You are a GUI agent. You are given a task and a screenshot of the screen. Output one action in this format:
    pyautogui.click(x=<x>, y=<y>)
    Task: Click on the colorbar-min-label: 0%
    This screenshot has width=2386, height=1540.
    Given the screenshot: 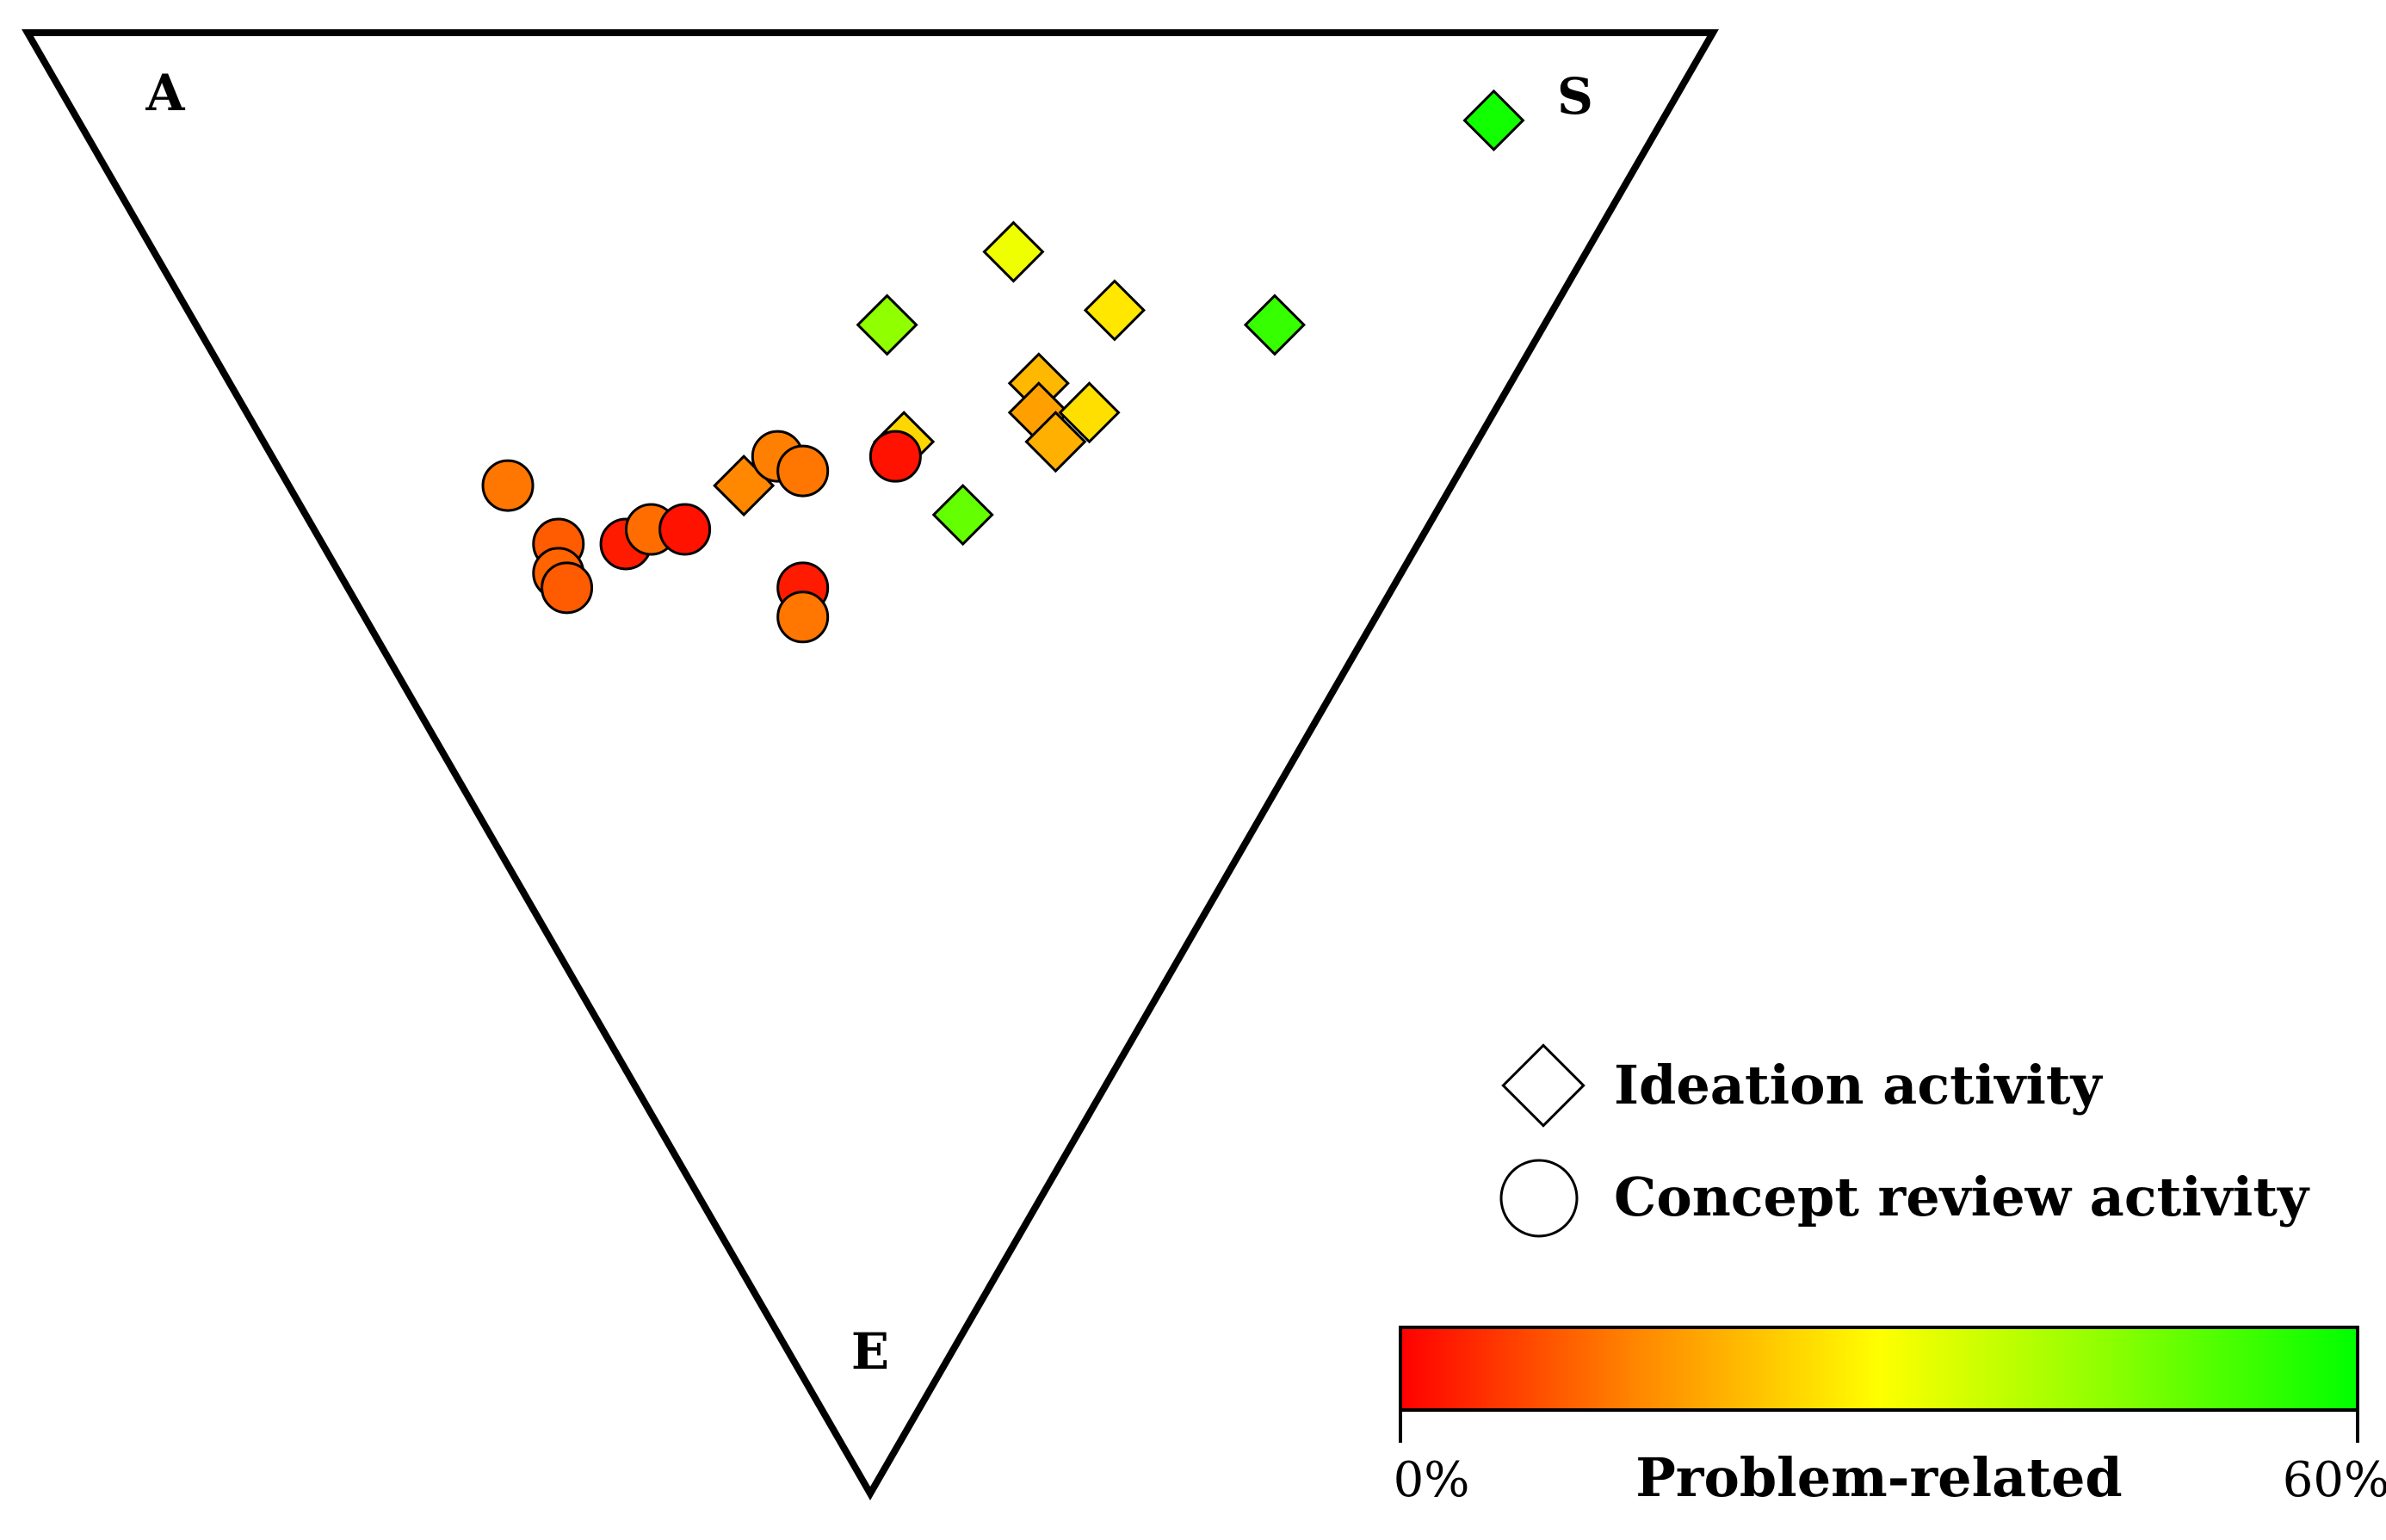 What is the action you would take?
    pyautogui.click(x=1432, y=1480)
    